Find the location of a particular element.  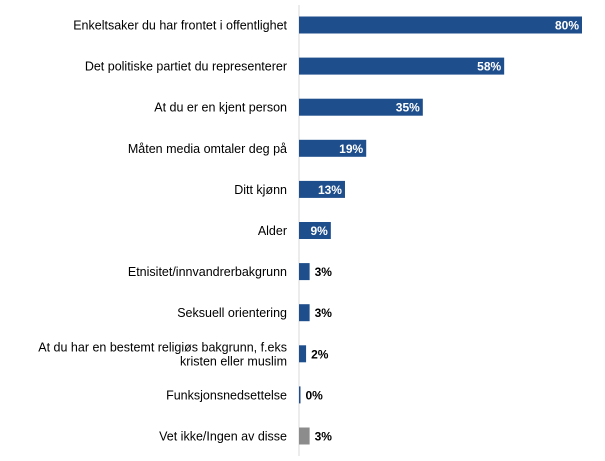

category-label: At du er en kjent person is located at coordinates (220, 108).